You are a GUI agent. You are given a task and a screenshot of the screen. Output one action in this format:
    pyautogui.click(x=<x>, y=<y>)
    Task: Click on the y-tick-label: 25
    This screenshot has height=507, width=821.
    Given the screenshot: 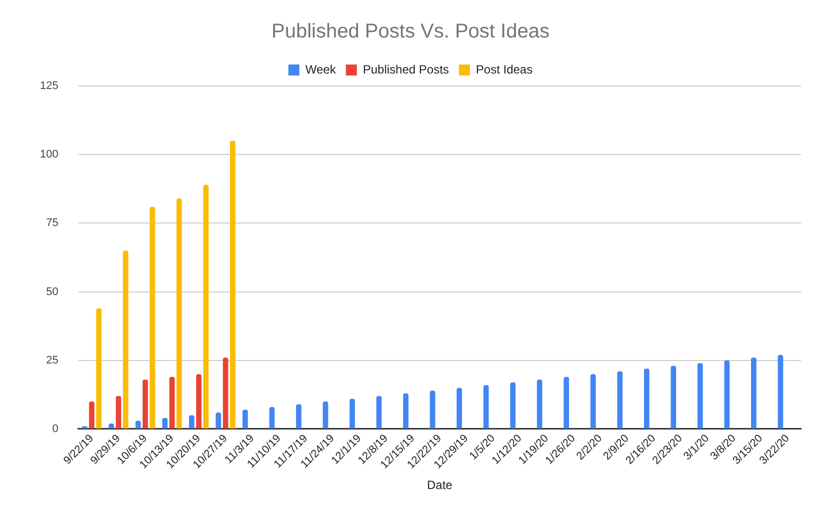 What is the action you would take?
    pyautogui.click(x=52, y=360)
    